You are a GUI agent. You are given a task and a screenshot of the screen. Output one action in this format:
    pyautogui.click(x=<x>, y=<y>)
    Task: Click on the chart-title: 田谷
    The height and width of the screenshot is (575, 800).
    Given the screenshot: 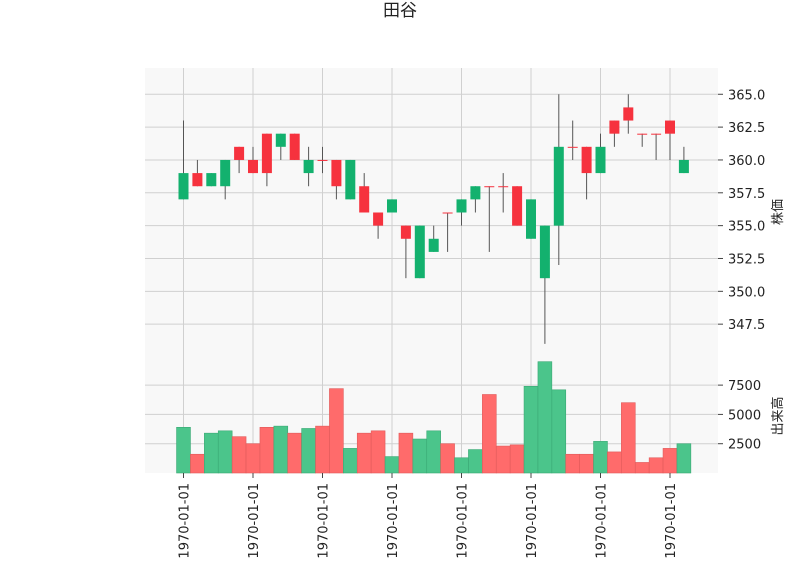 What is the action you would take?
    pyautogui.click(x=400, y=11)
    